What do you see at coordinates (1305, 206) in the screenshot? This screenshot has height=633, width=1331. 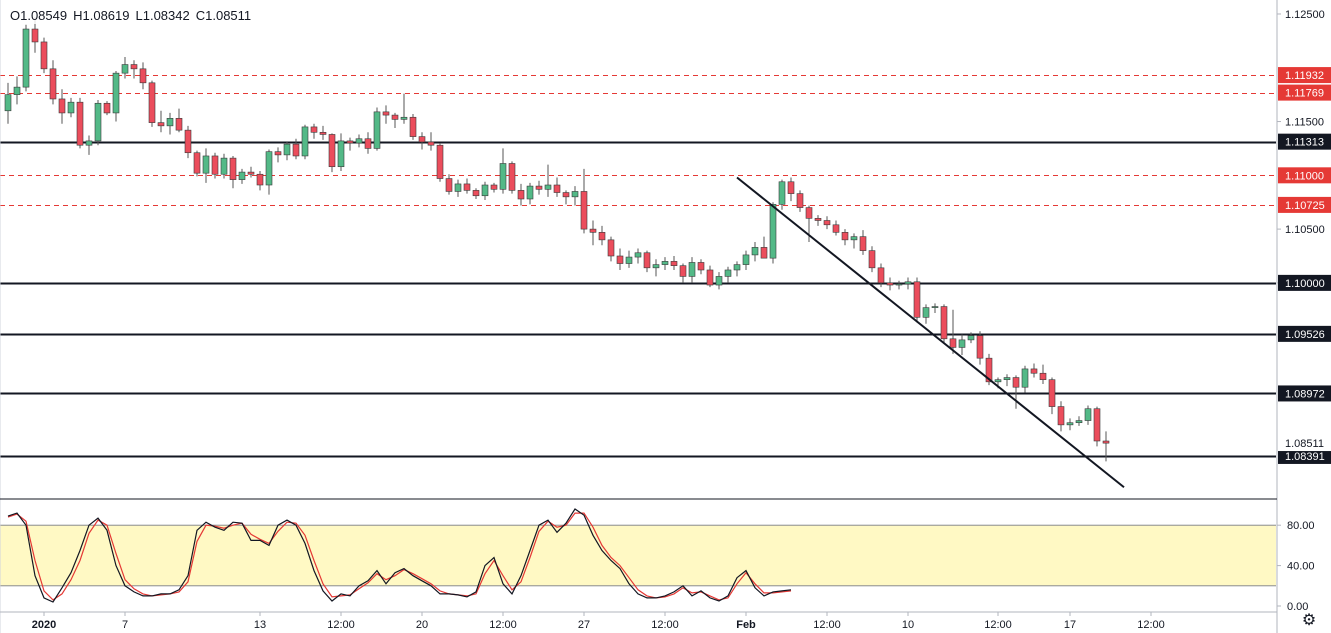 I see `level-label: 1.10725` at bounding box center [1305, 206].